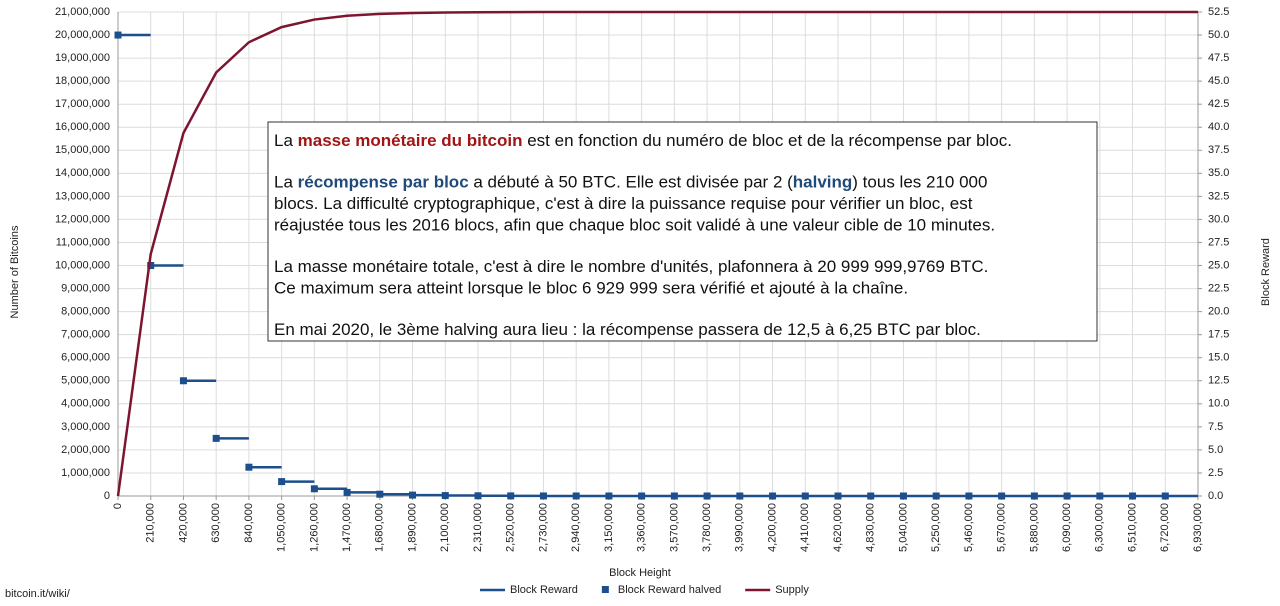 This screenshot has height=606, width=1280. Describe the element at coordinates (107, 496) in the screenshot. I see `y-tick-label: 0` at that location.